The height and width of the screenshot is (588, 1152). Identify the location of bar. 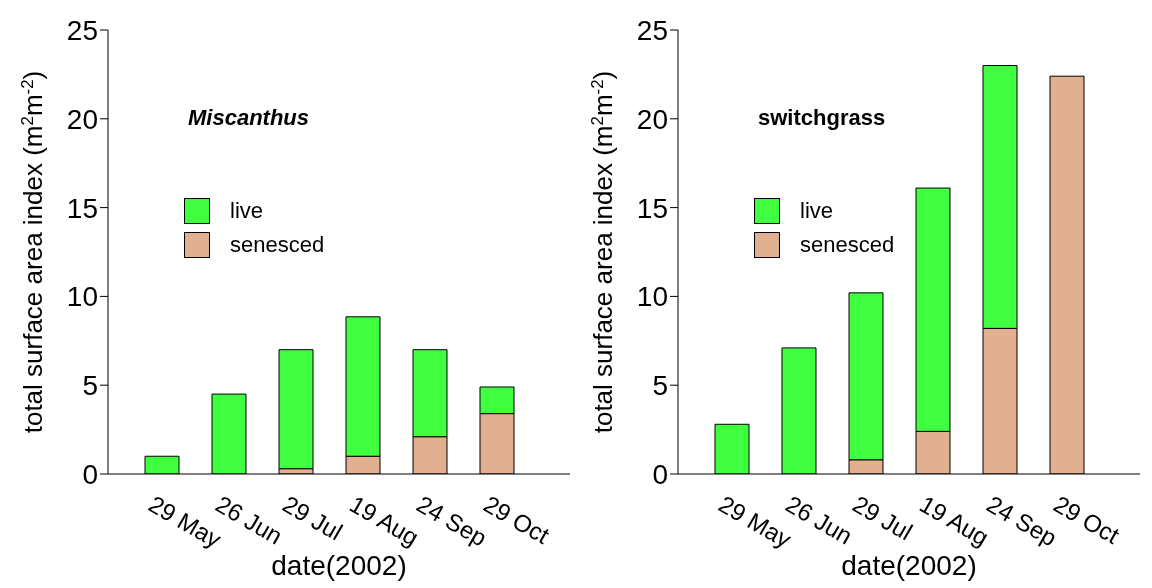
(296, 409).